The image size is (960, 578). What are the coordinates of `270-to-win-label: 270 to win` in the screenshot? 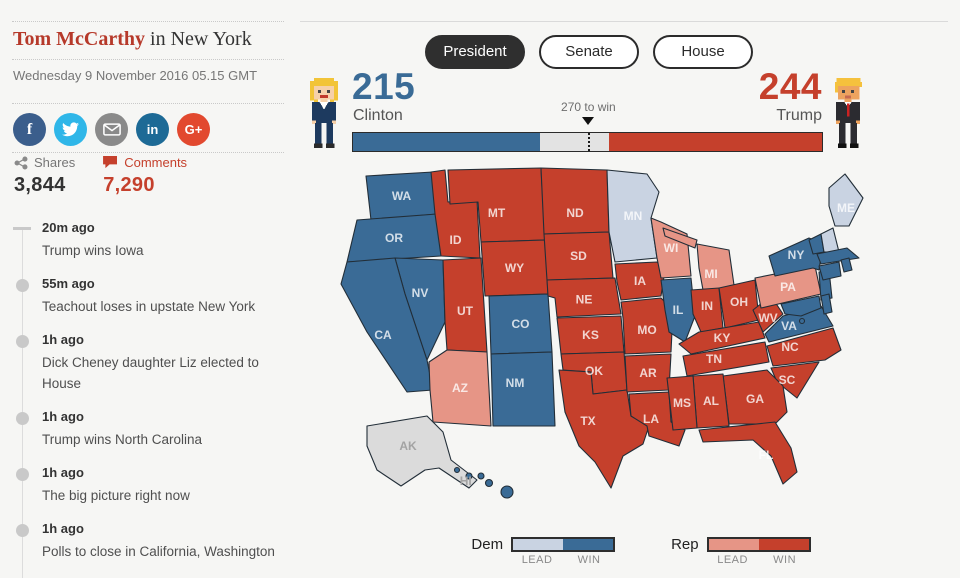 It's located at (588, 107).